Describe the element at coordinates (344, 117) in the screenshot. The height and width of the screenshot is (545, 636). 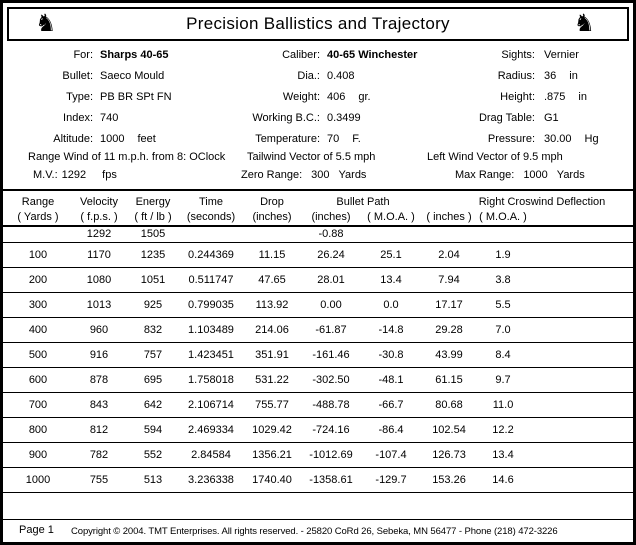
I see `spec-value: 0.3499` at that location.